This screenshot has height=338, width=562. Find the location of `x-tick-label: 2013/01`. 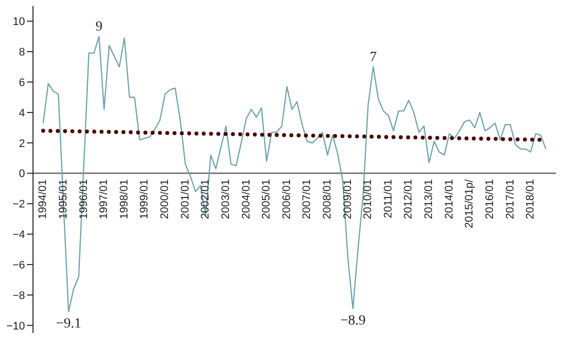

x-tick-label: 2013/01 is located at coordinates (429, 199).